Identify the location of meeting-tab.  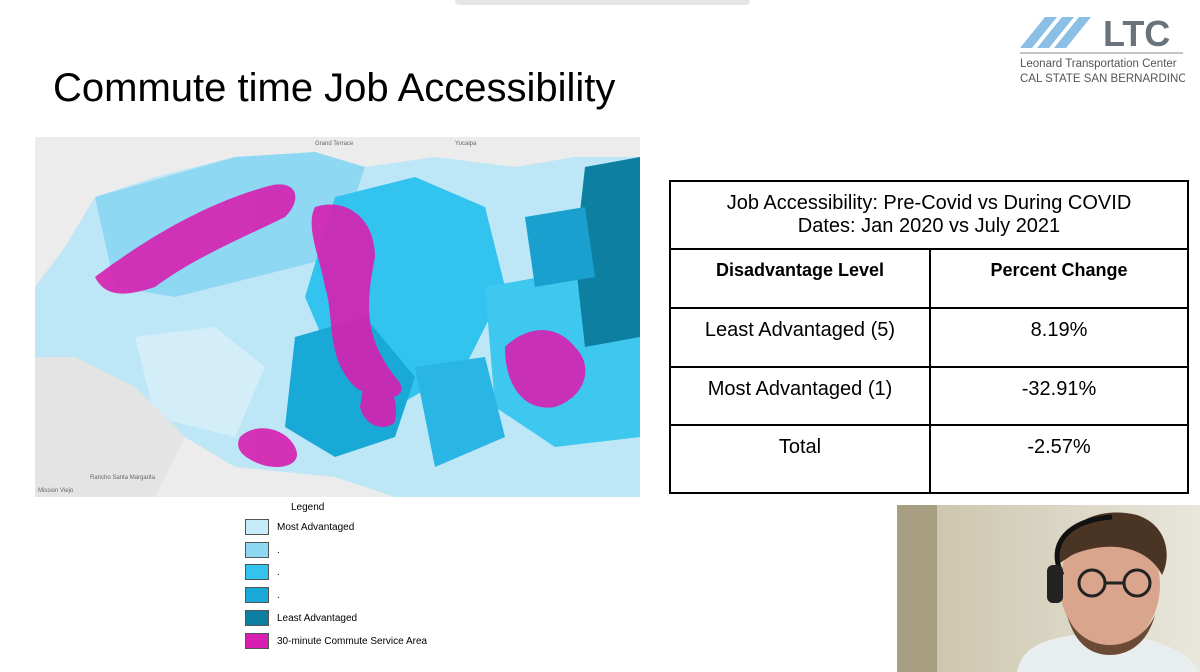
(602, 2).